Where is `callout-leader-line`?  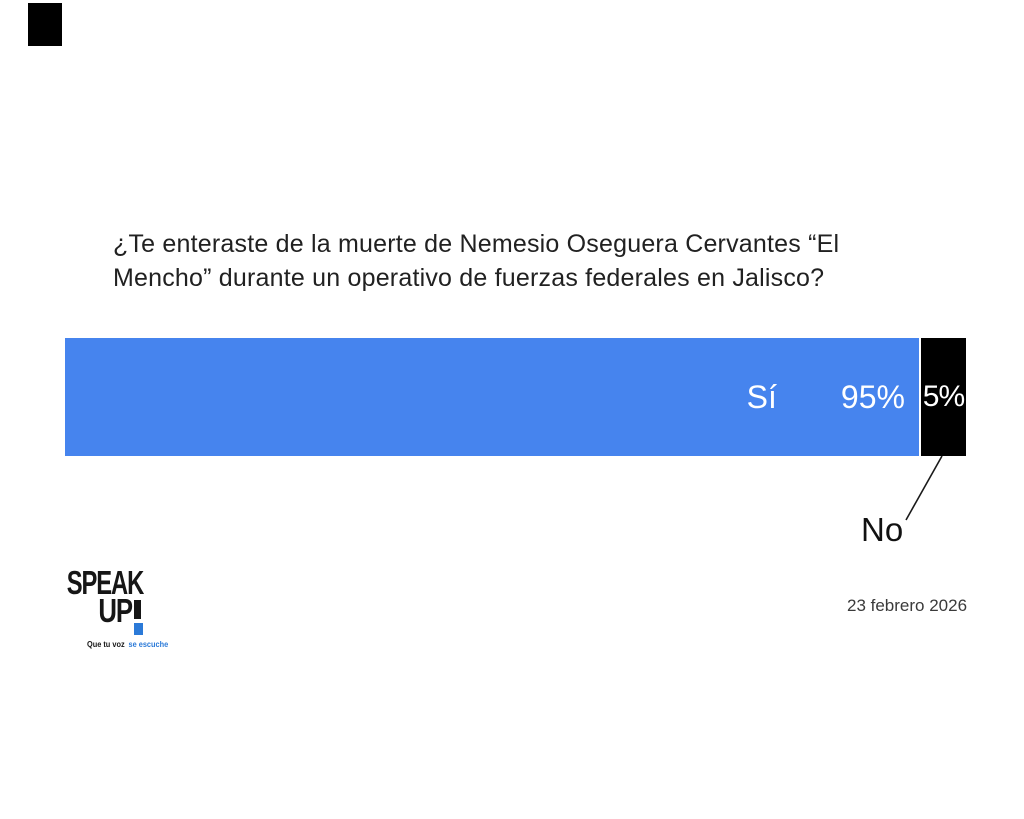
callout-leader-line is located at coordinates (924, 488).